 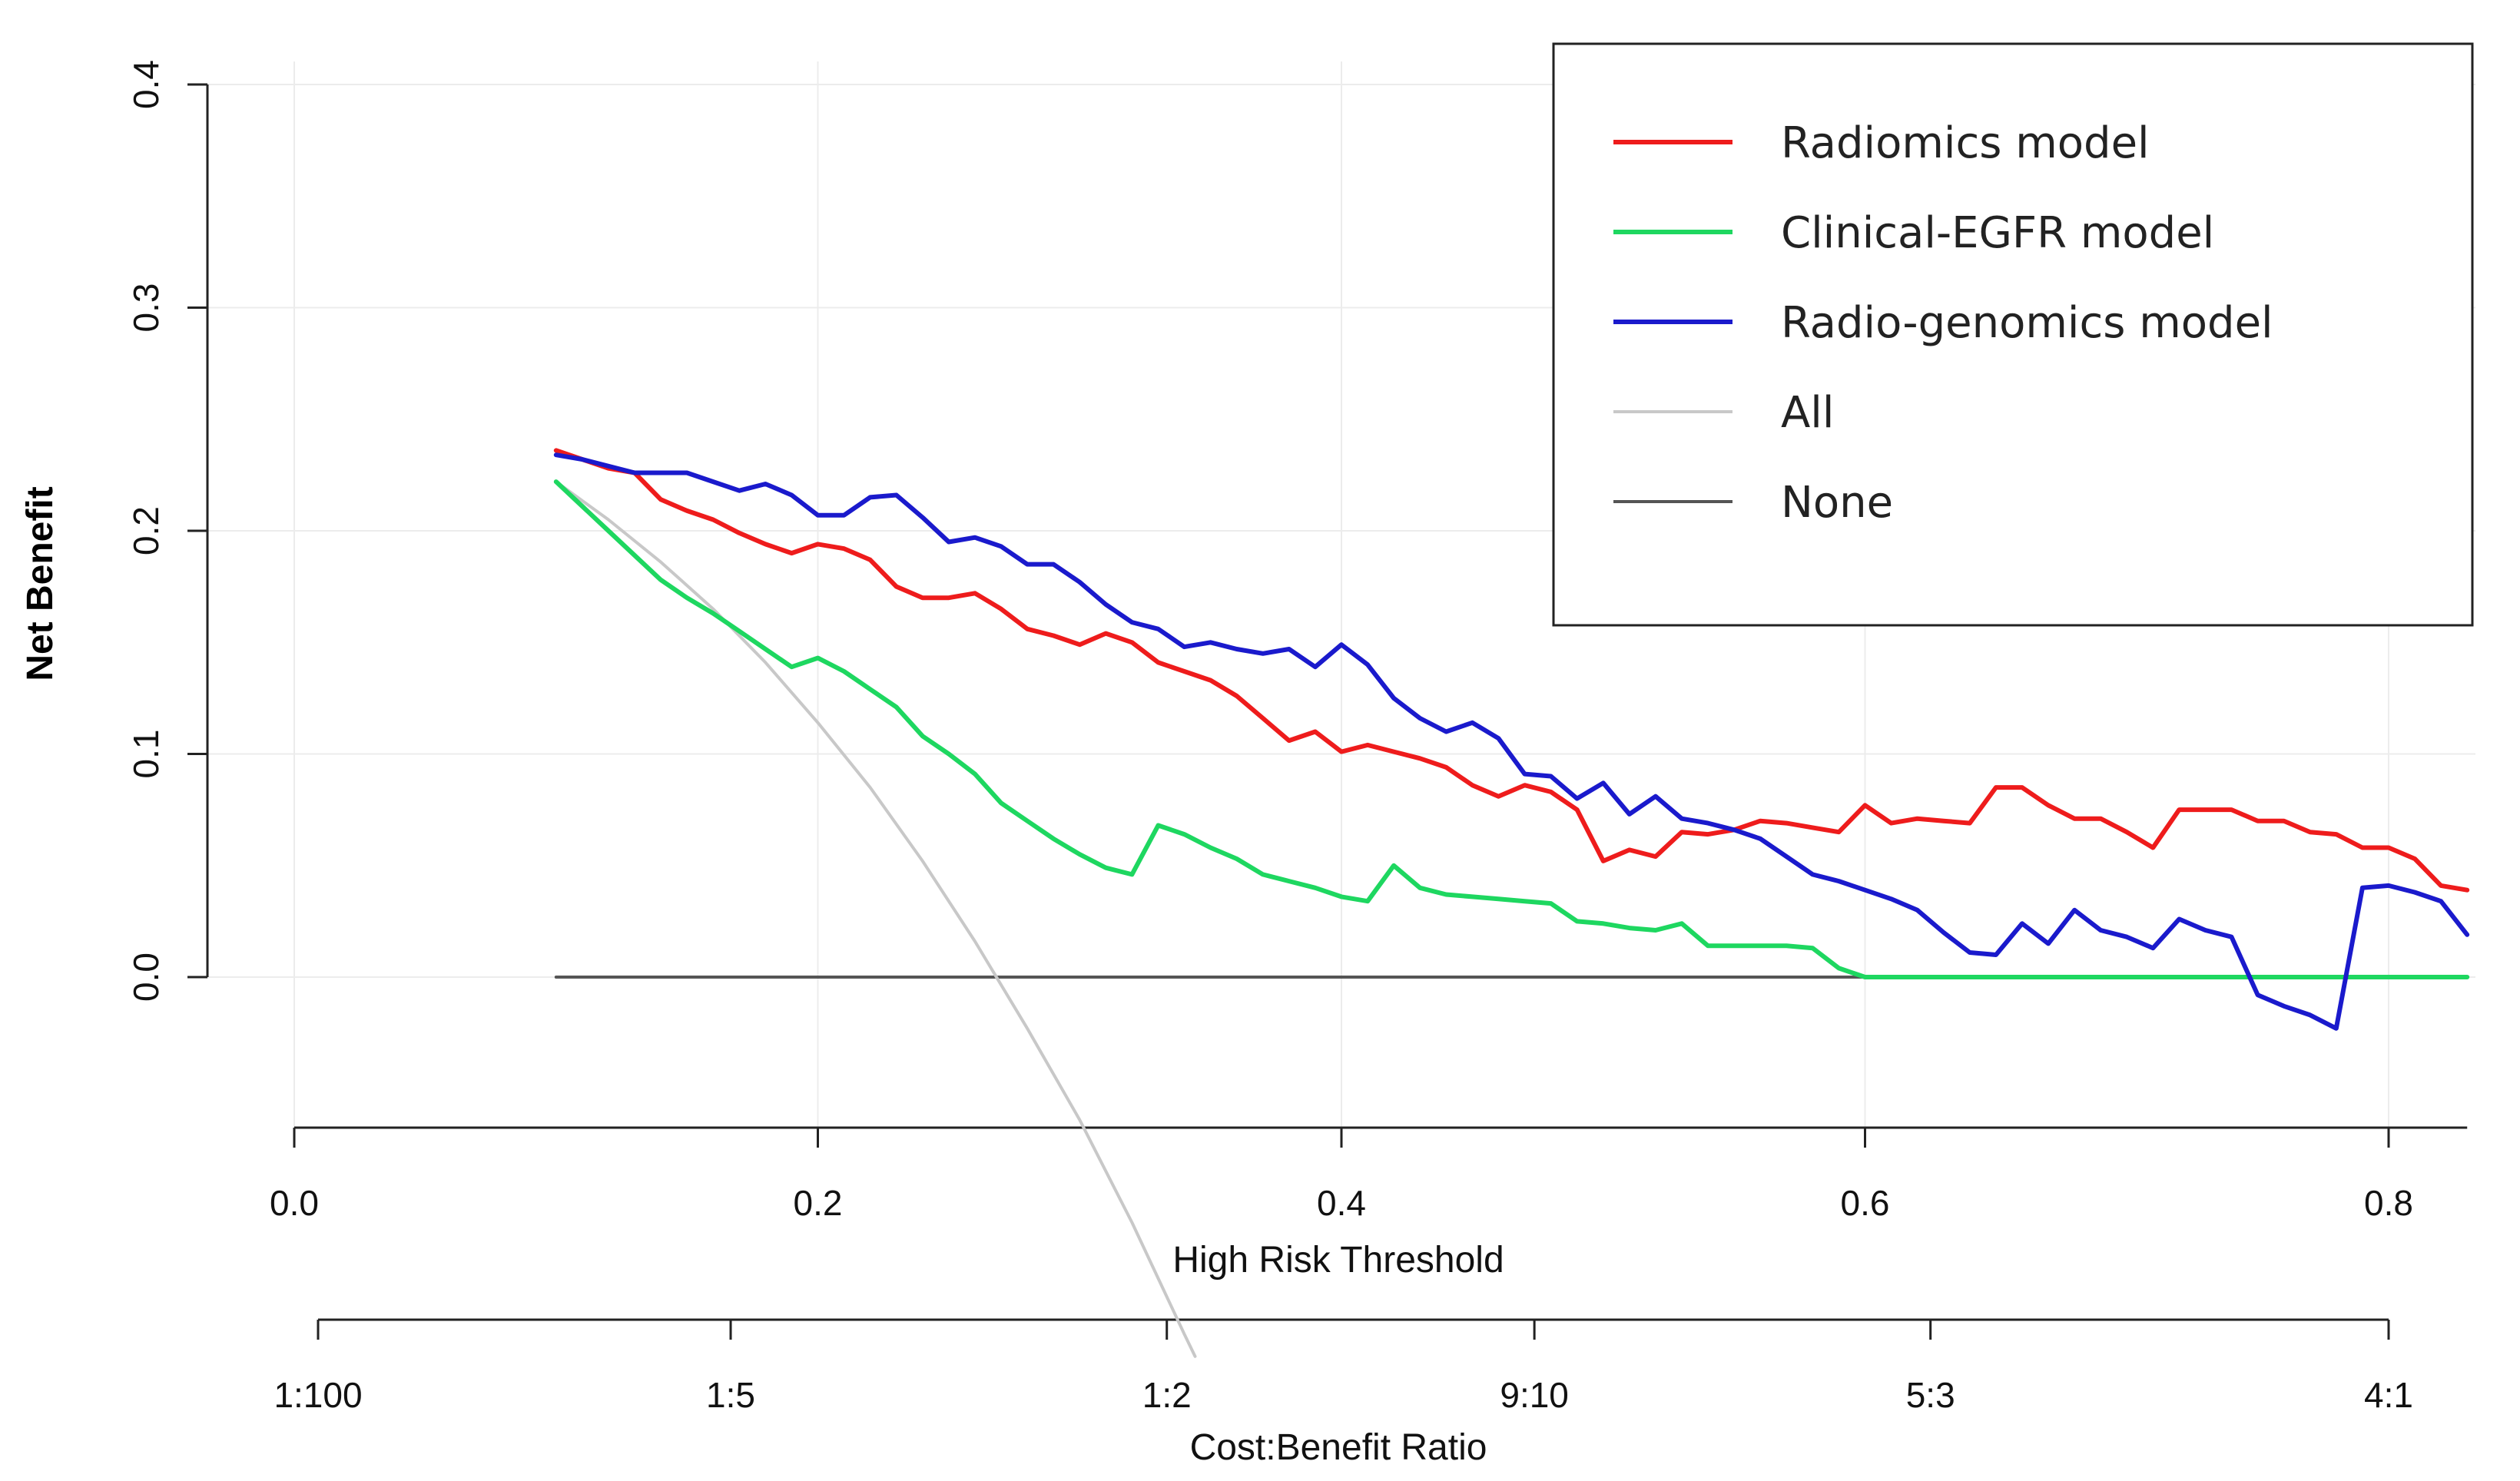 I want to click on cost-benefit-tick-label: 1:5, so click(x=730, y=1395).